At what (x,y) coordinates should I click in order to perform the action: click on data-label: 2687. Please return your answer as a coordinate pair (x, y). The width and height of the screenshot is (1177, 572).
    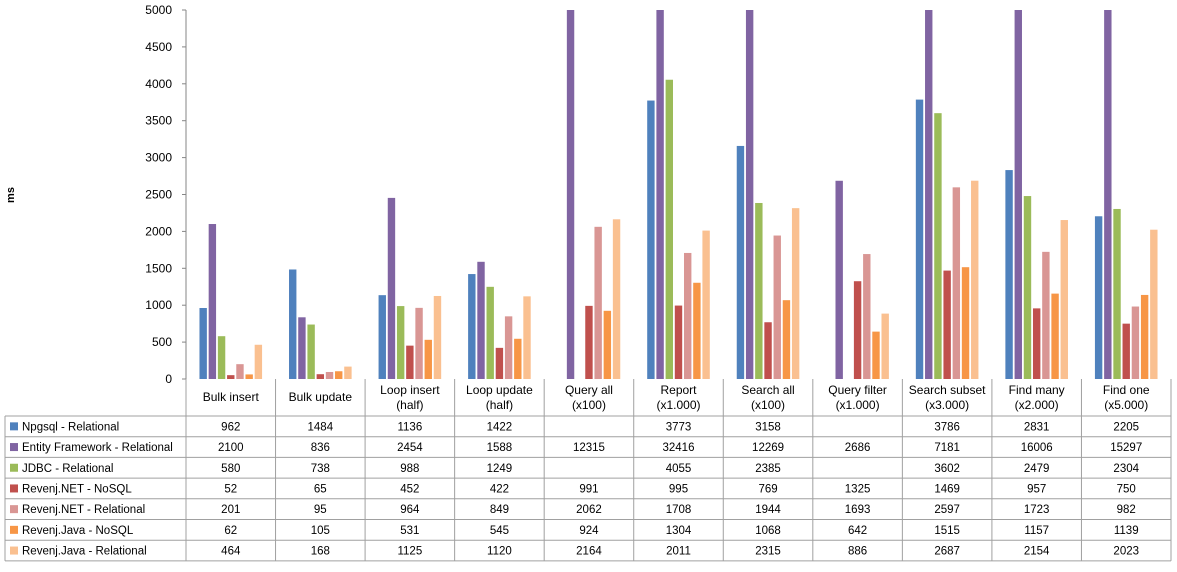
    Looking at the image, I should click on (947, 552).